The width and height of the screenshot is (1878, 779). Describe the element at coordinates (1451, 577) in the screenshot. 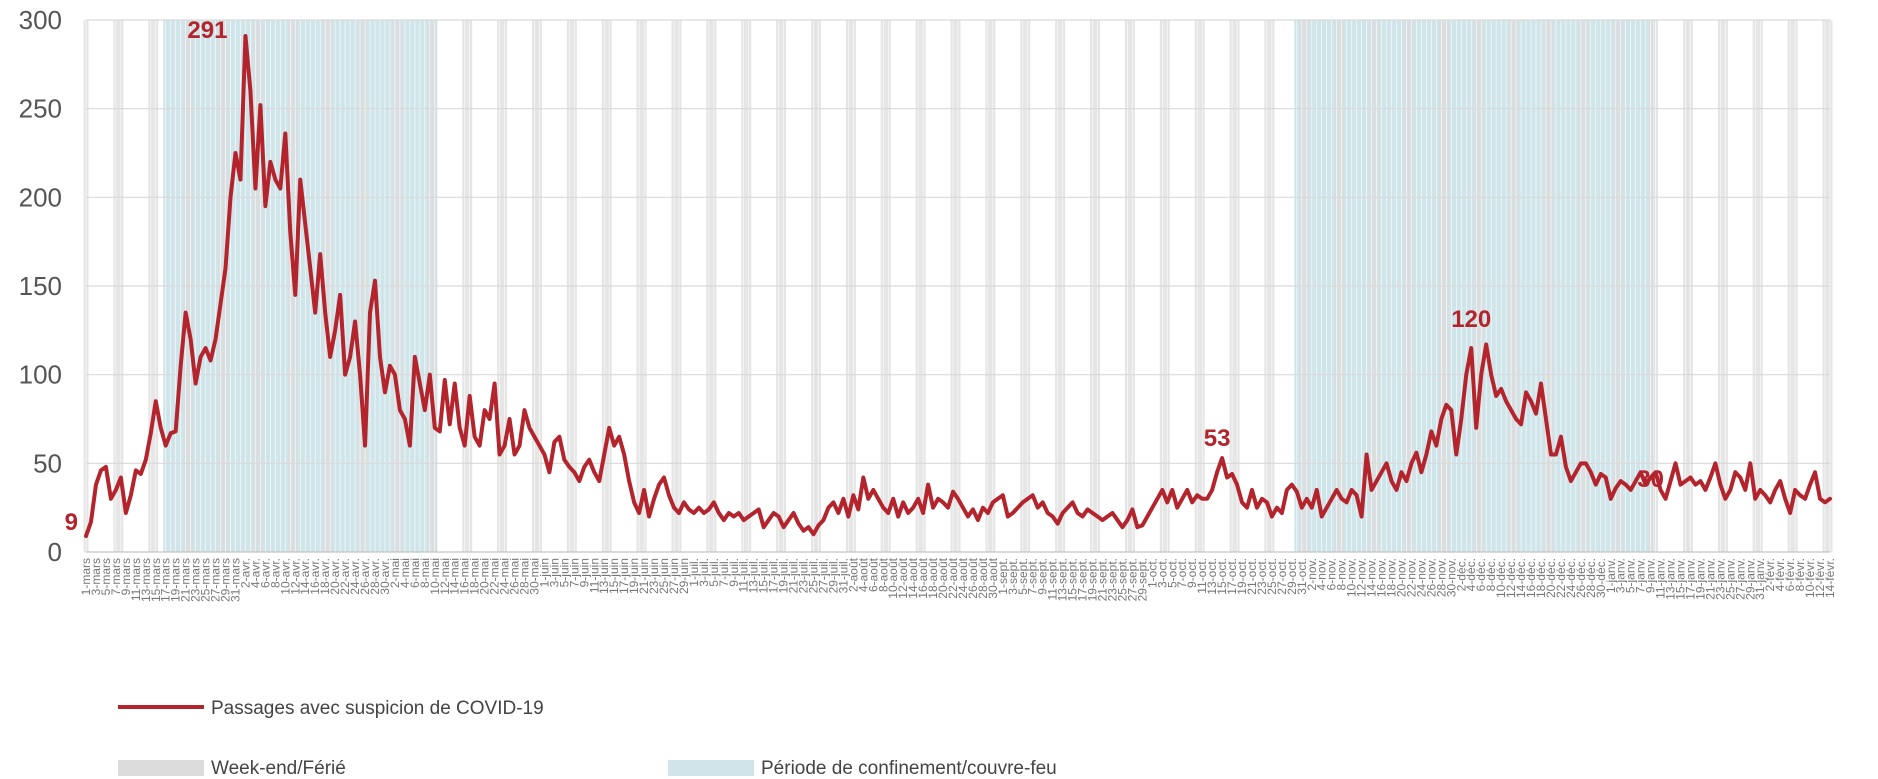

I see `x-tick-label: 30-nov.` at that location.